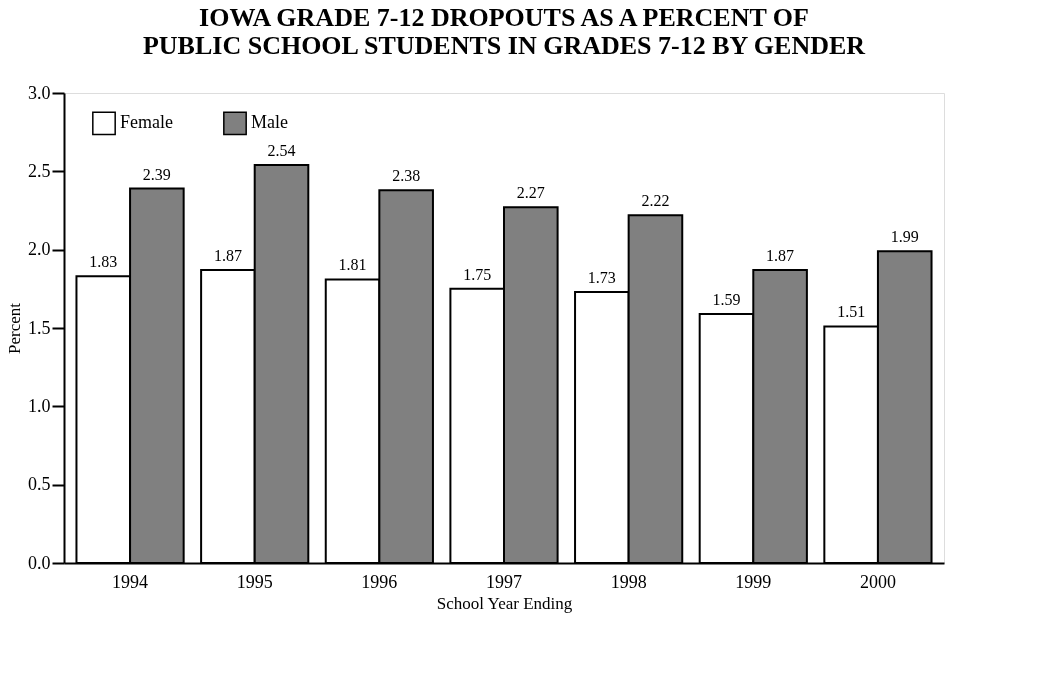 Image resolution: width=1052 pixels, height=689 pixels. I want to click on data-label: 2.27, so click(530, 193).